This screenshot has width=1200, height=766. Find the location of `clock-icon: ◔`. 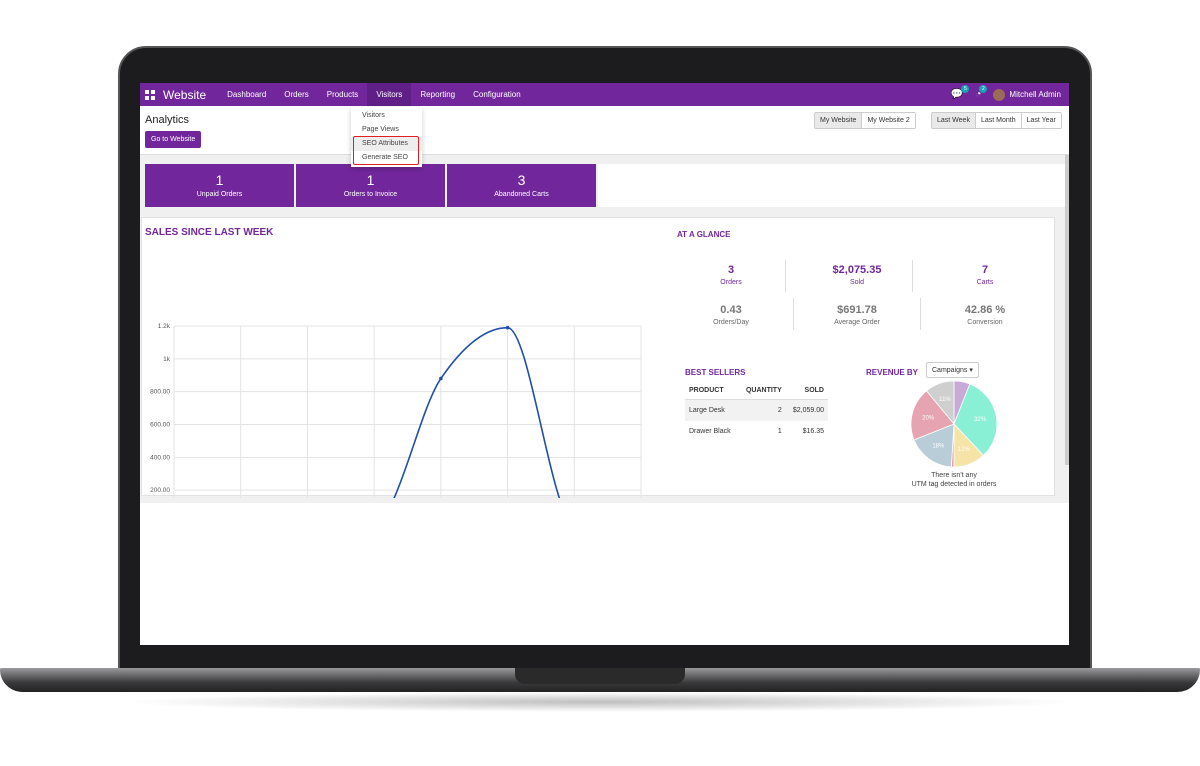

clock-icon: ◔ is located at coordinates (978, 94).